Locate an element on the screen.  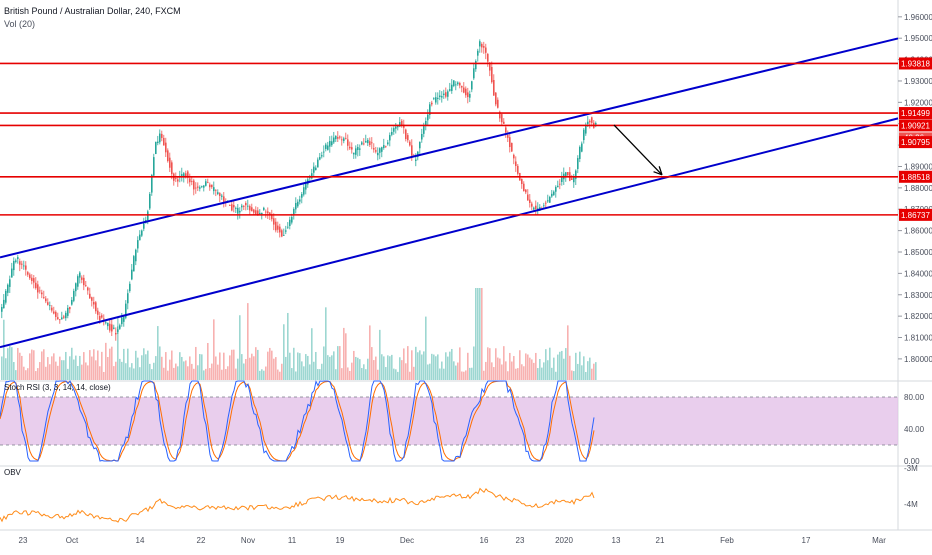
time-tick-label: 13 is located at coordinates (616, 540).